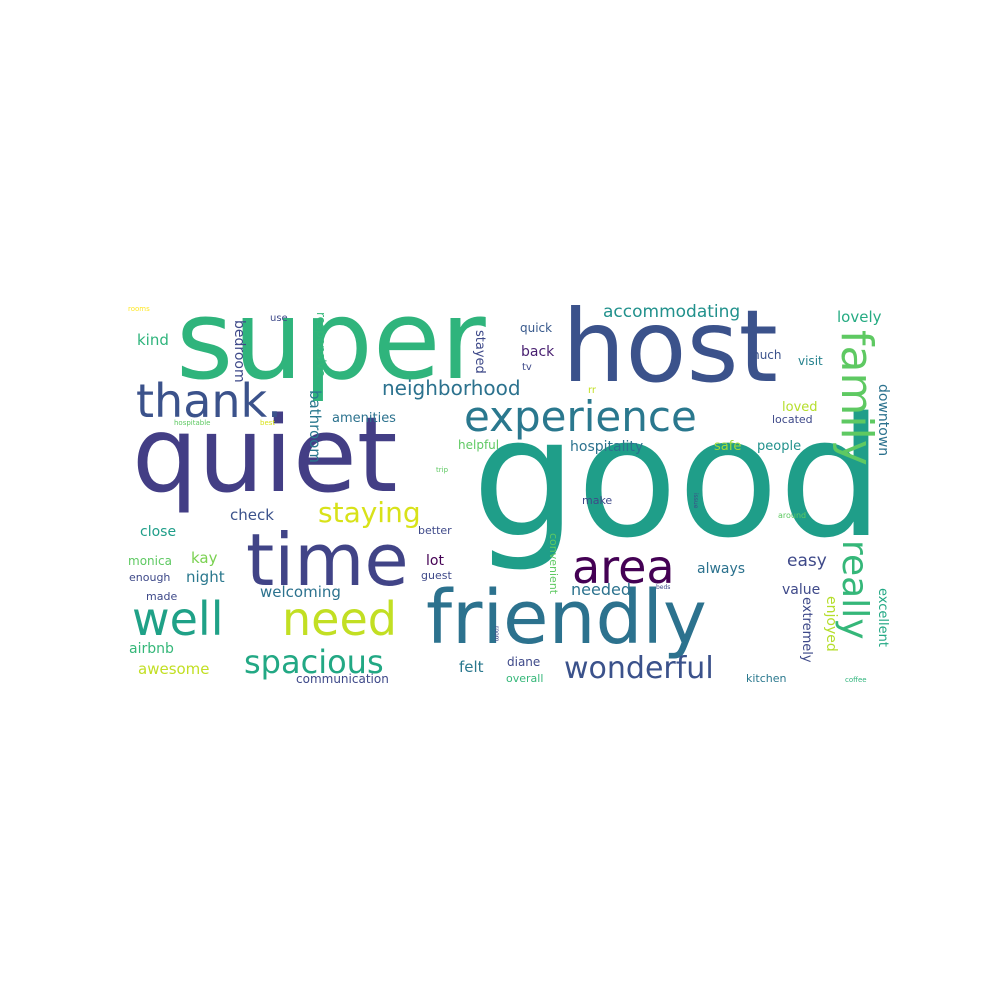 This screenshot has width=1000, height=1000. What do you see at coordinates (279, 318) in the screenshot?
I see `word-use: use` at bounding box center [279, 318].